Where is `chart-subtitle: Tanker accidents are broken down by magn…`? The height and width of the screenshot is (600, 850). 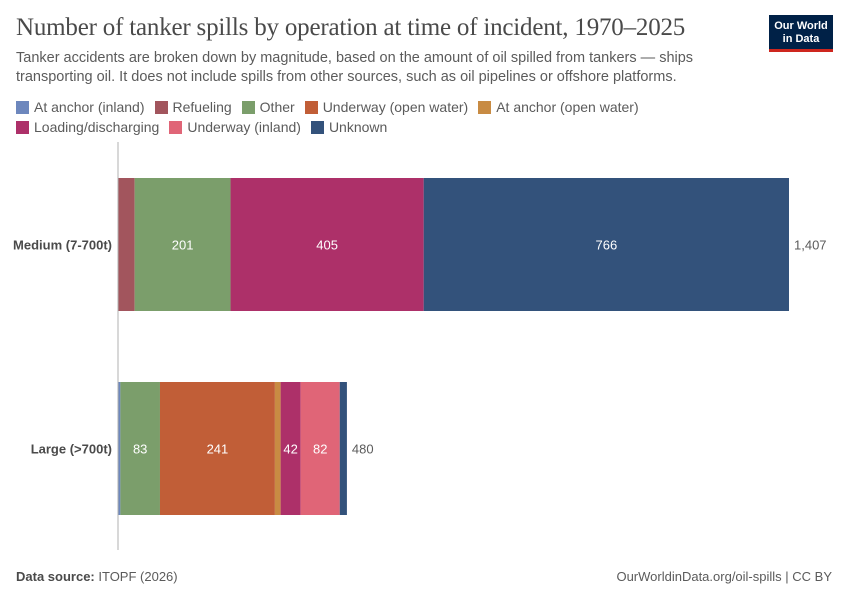
chart-subtitle: Tanker accidents are broken down by magn… is located at coordinates (355, 67).